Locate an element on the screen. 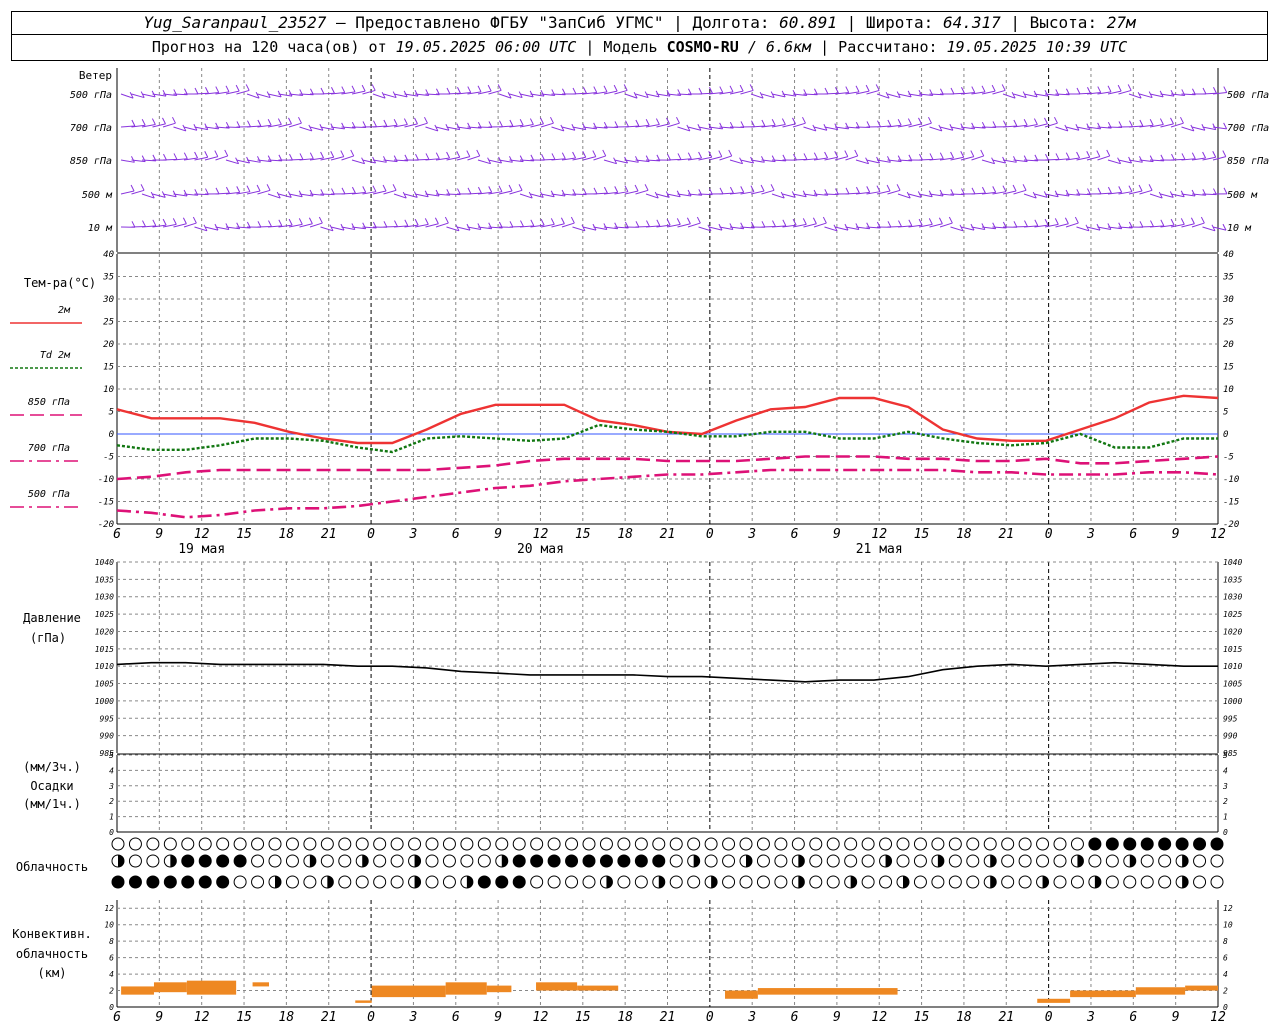 This screenshot has height=1024, width=1280. forecast-label: Прогноз на 120 часа(ов) от is located at coordinates (269, 47).